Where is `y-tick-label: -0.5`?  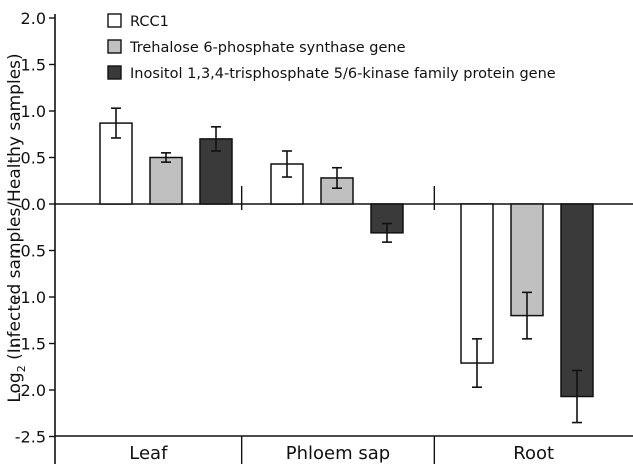
y-tick-label: -0.5 is located at coordinates (30, 251).